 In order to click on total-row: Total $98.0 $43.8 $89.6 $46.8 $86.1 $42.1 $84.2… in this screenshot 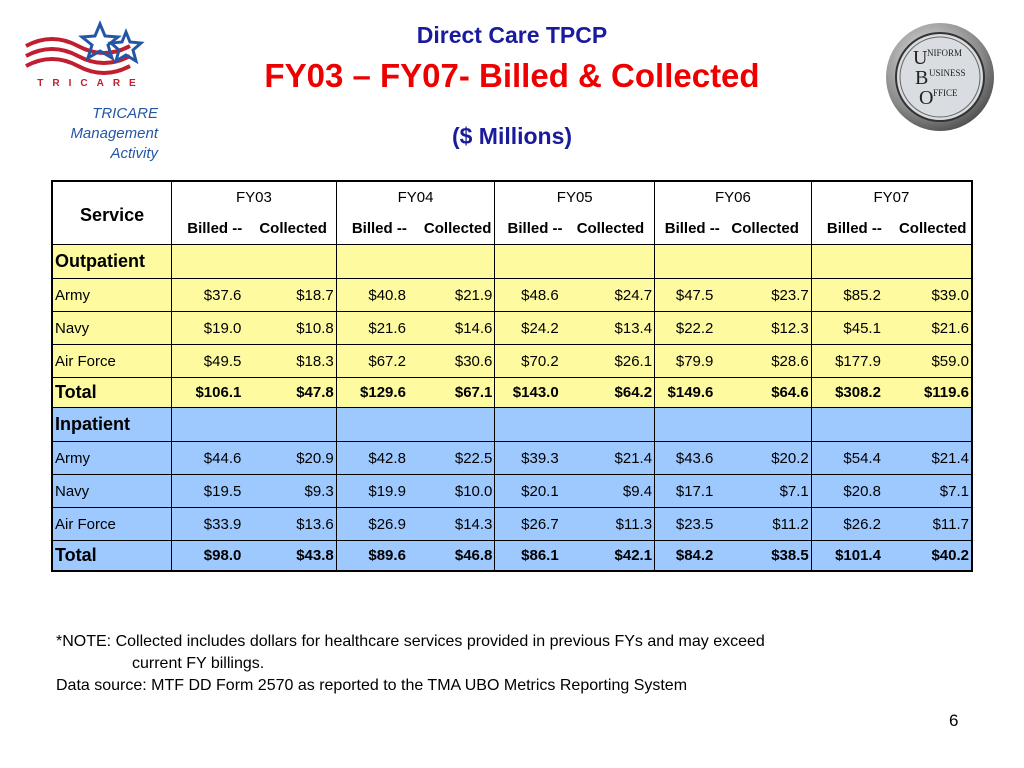, I will do `click(512, 555)`.